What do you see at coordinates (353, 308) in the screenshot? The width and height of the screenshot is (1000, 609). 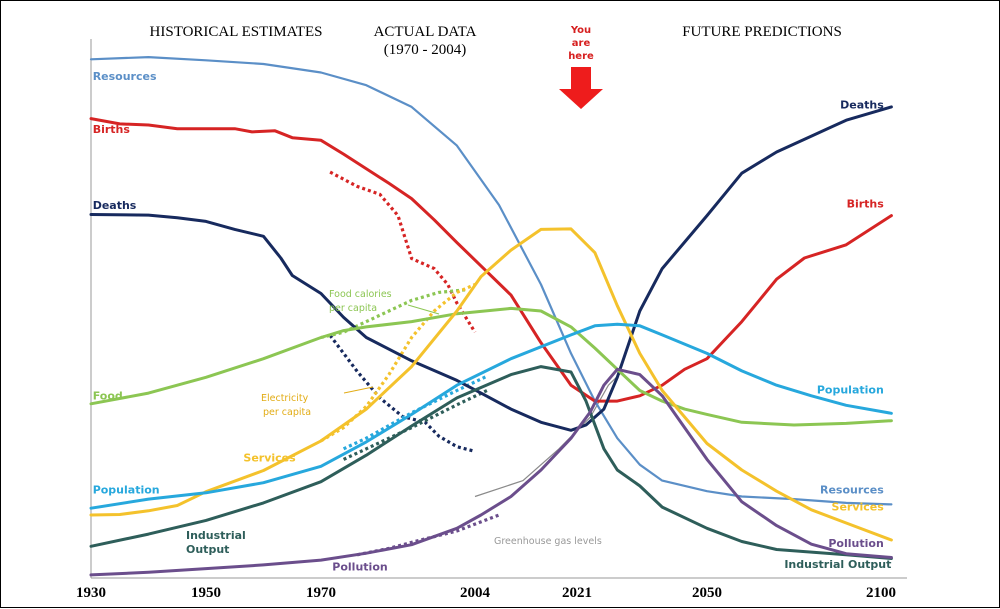 I see `food-calories-label-line-2: per capita` at bounding box center [353, 308].